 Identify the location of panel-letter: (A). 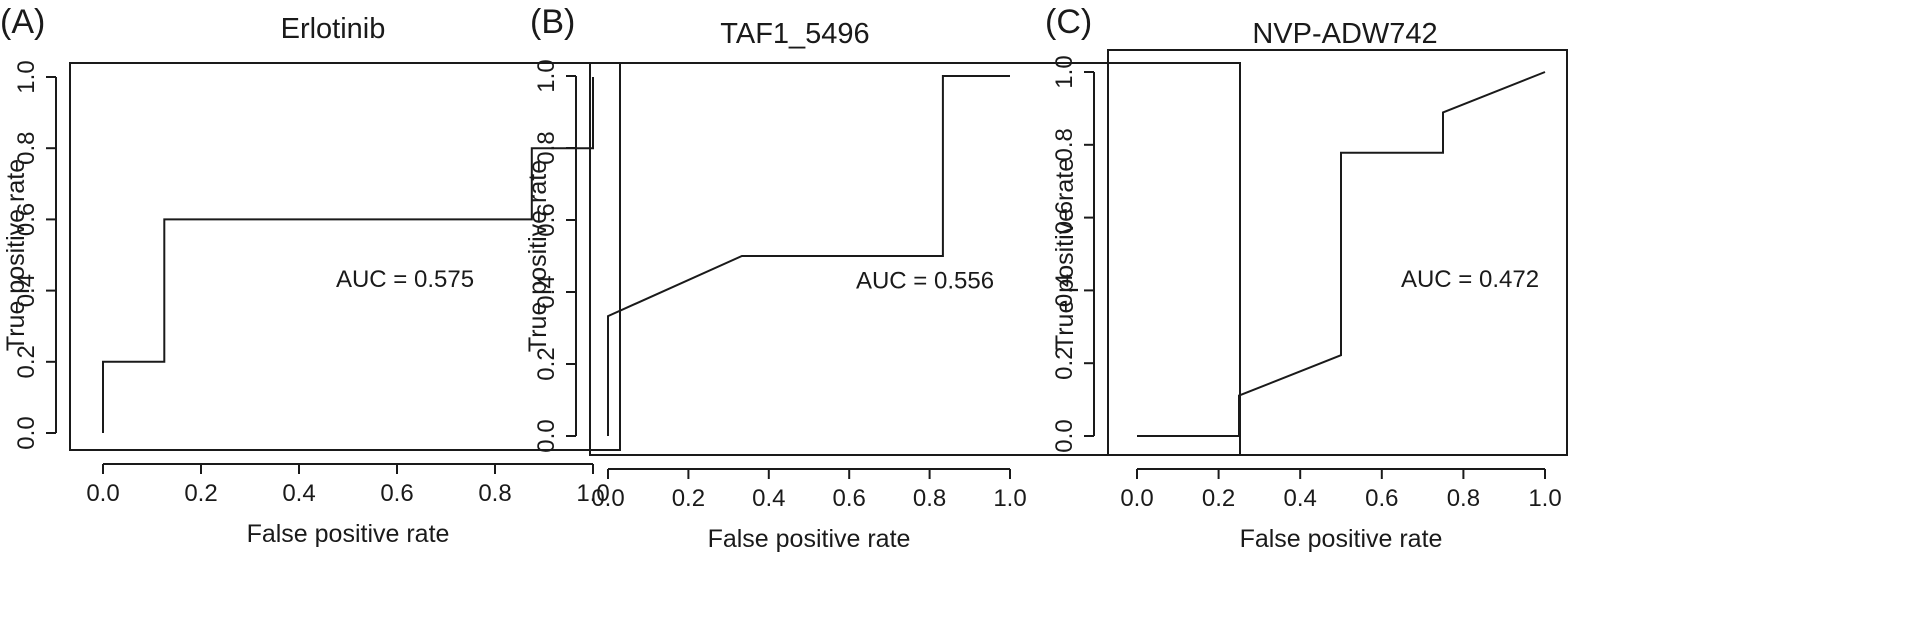
(22, 22).